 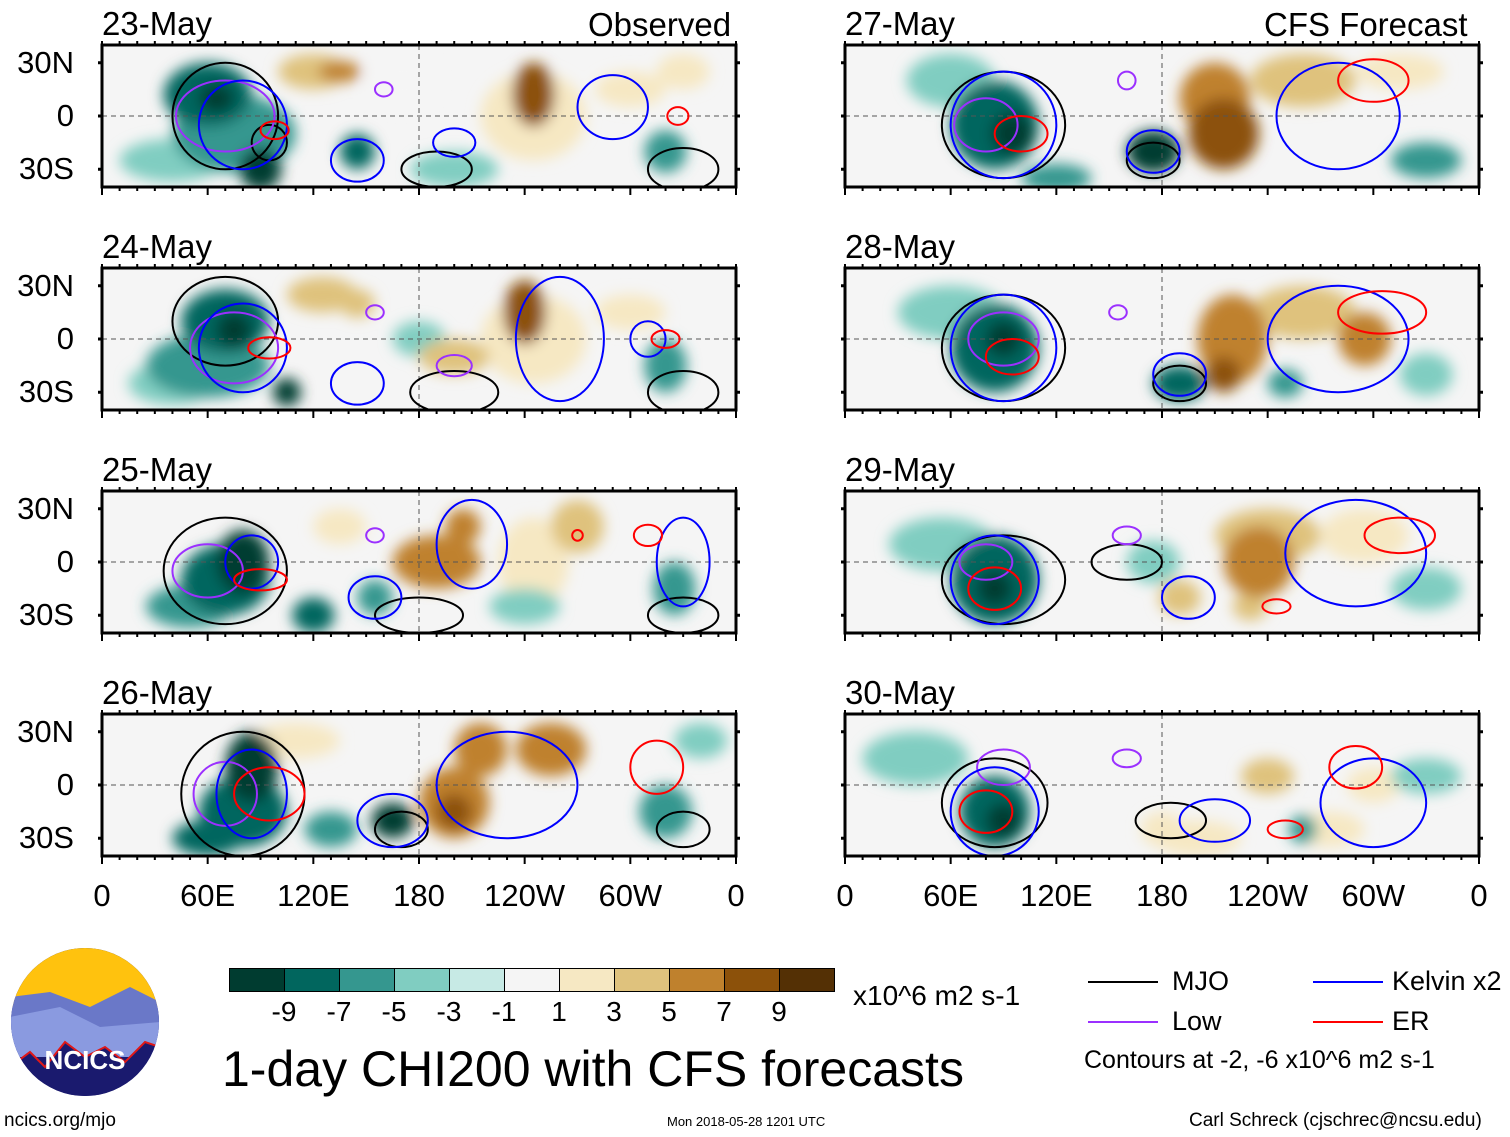 What do you see at coordinates (157, 246) in the screenshot?
I see `panel-date: 24-May` at bounding box center [157, 246].